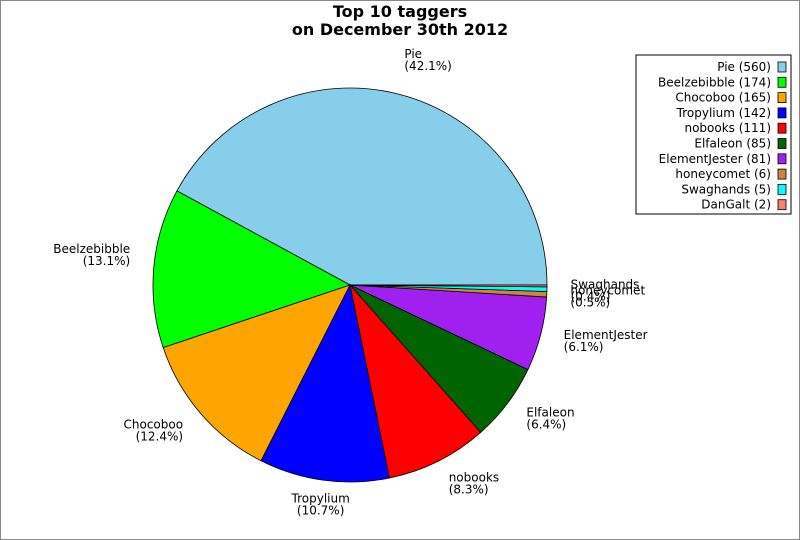 The height and width of the screenshot is (540, 800). What do you see at coordinates (106, 261) in the screenshot?
I see `slice-percent: (13.1%)` at bounding box center [106, 261].